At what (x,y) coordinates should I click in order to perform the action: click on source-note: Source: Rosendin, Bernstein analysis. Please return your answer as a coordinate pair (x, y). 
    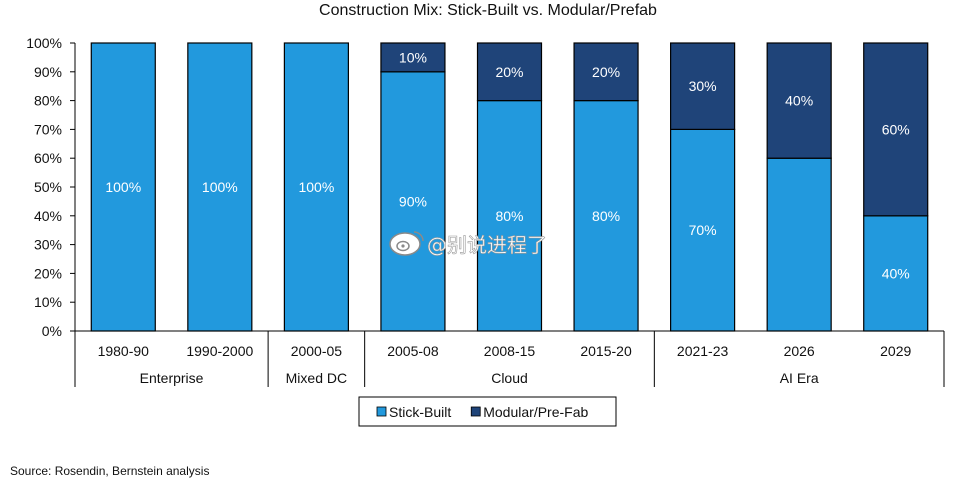
    Looking at the image, I should click on (109, 471).